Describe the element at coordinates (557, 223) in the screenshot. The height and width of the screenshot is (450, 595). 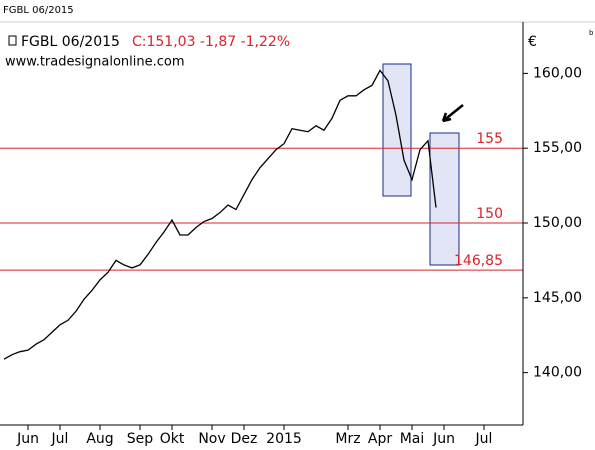
I see `y-tick-label: 150,00` at that location.